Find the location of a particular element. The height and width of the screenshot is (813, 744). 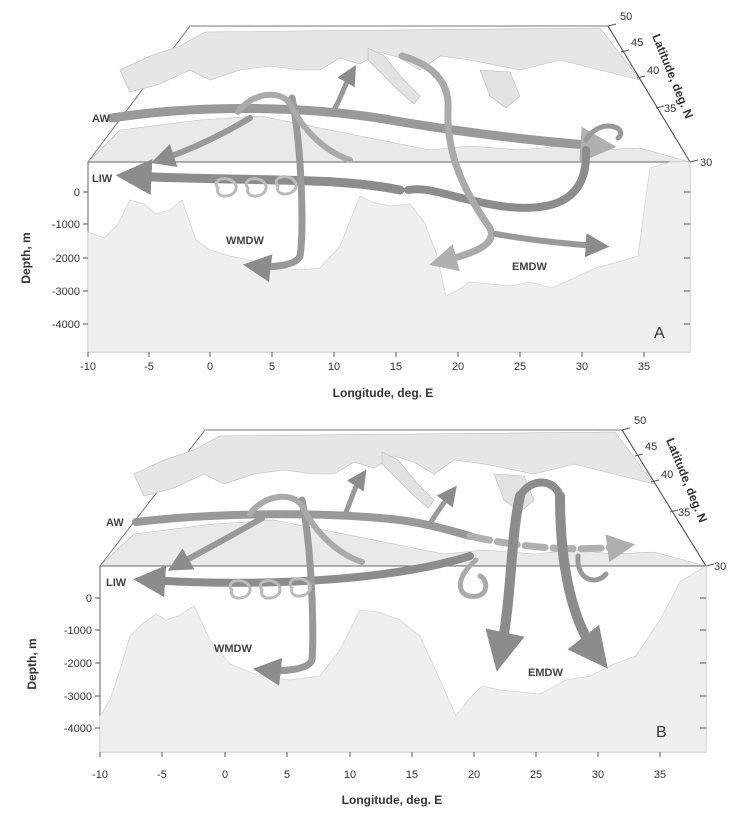

right-ticks-a is located at coordinates (687, 258).